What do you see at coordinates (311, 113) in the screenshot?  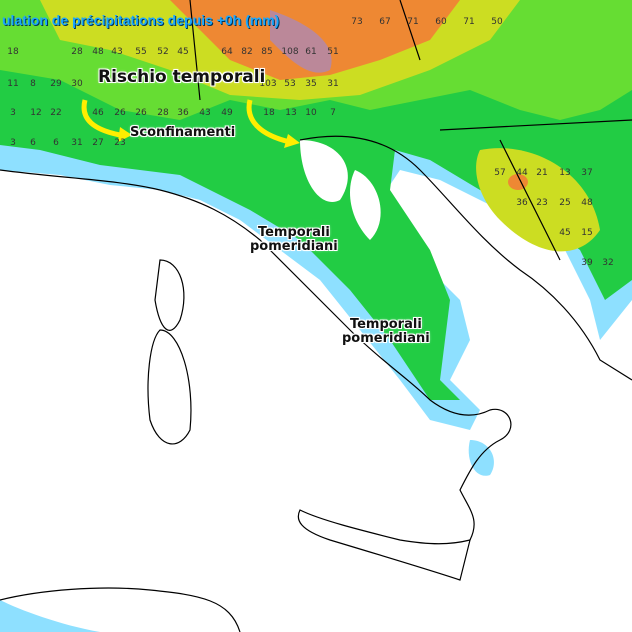 I see `precip-value: 10` at bounding box center [311, 113].